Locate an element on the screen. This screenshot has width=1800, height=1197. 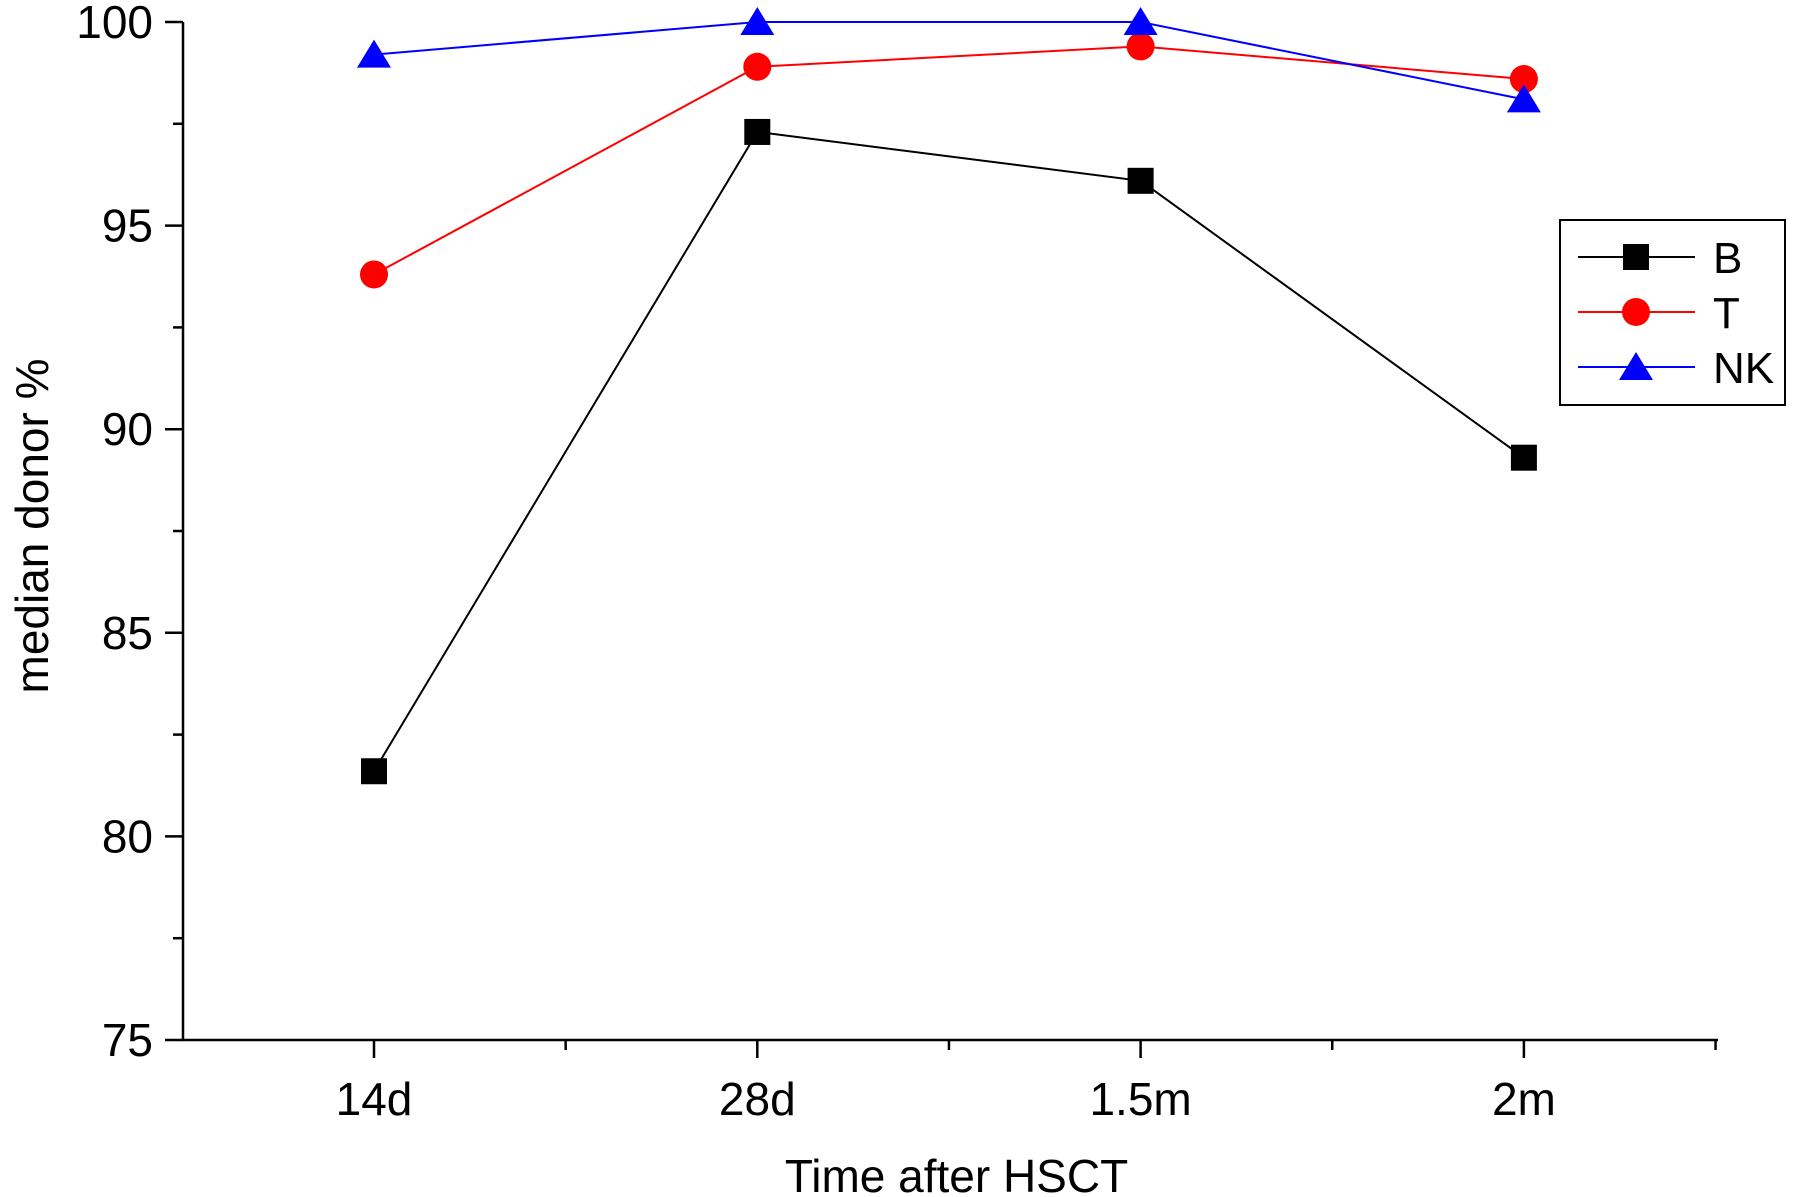
x-tick-label: 28d is located at coordinates (757, 1099).